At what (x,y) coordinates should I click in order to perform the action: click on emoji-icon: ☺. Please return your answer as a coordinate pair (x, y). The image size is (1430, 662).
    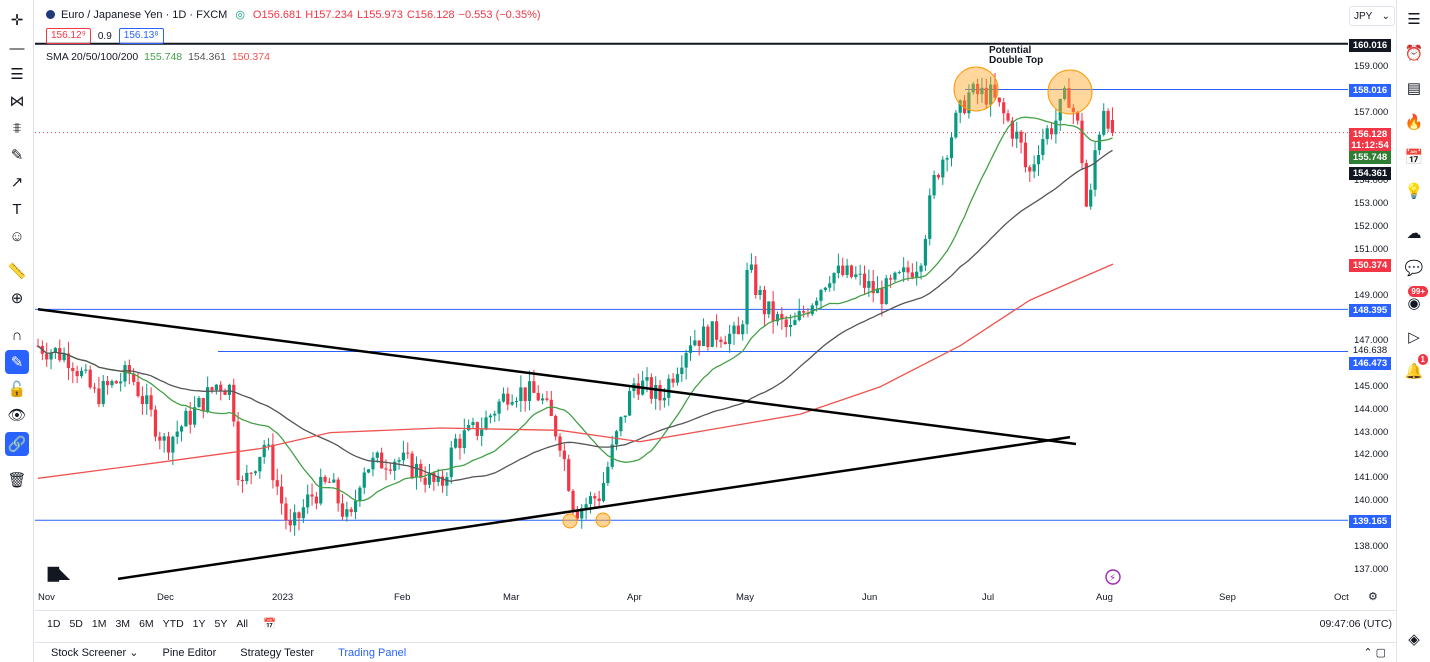
    Looking at the image, I should click on (17, 236).